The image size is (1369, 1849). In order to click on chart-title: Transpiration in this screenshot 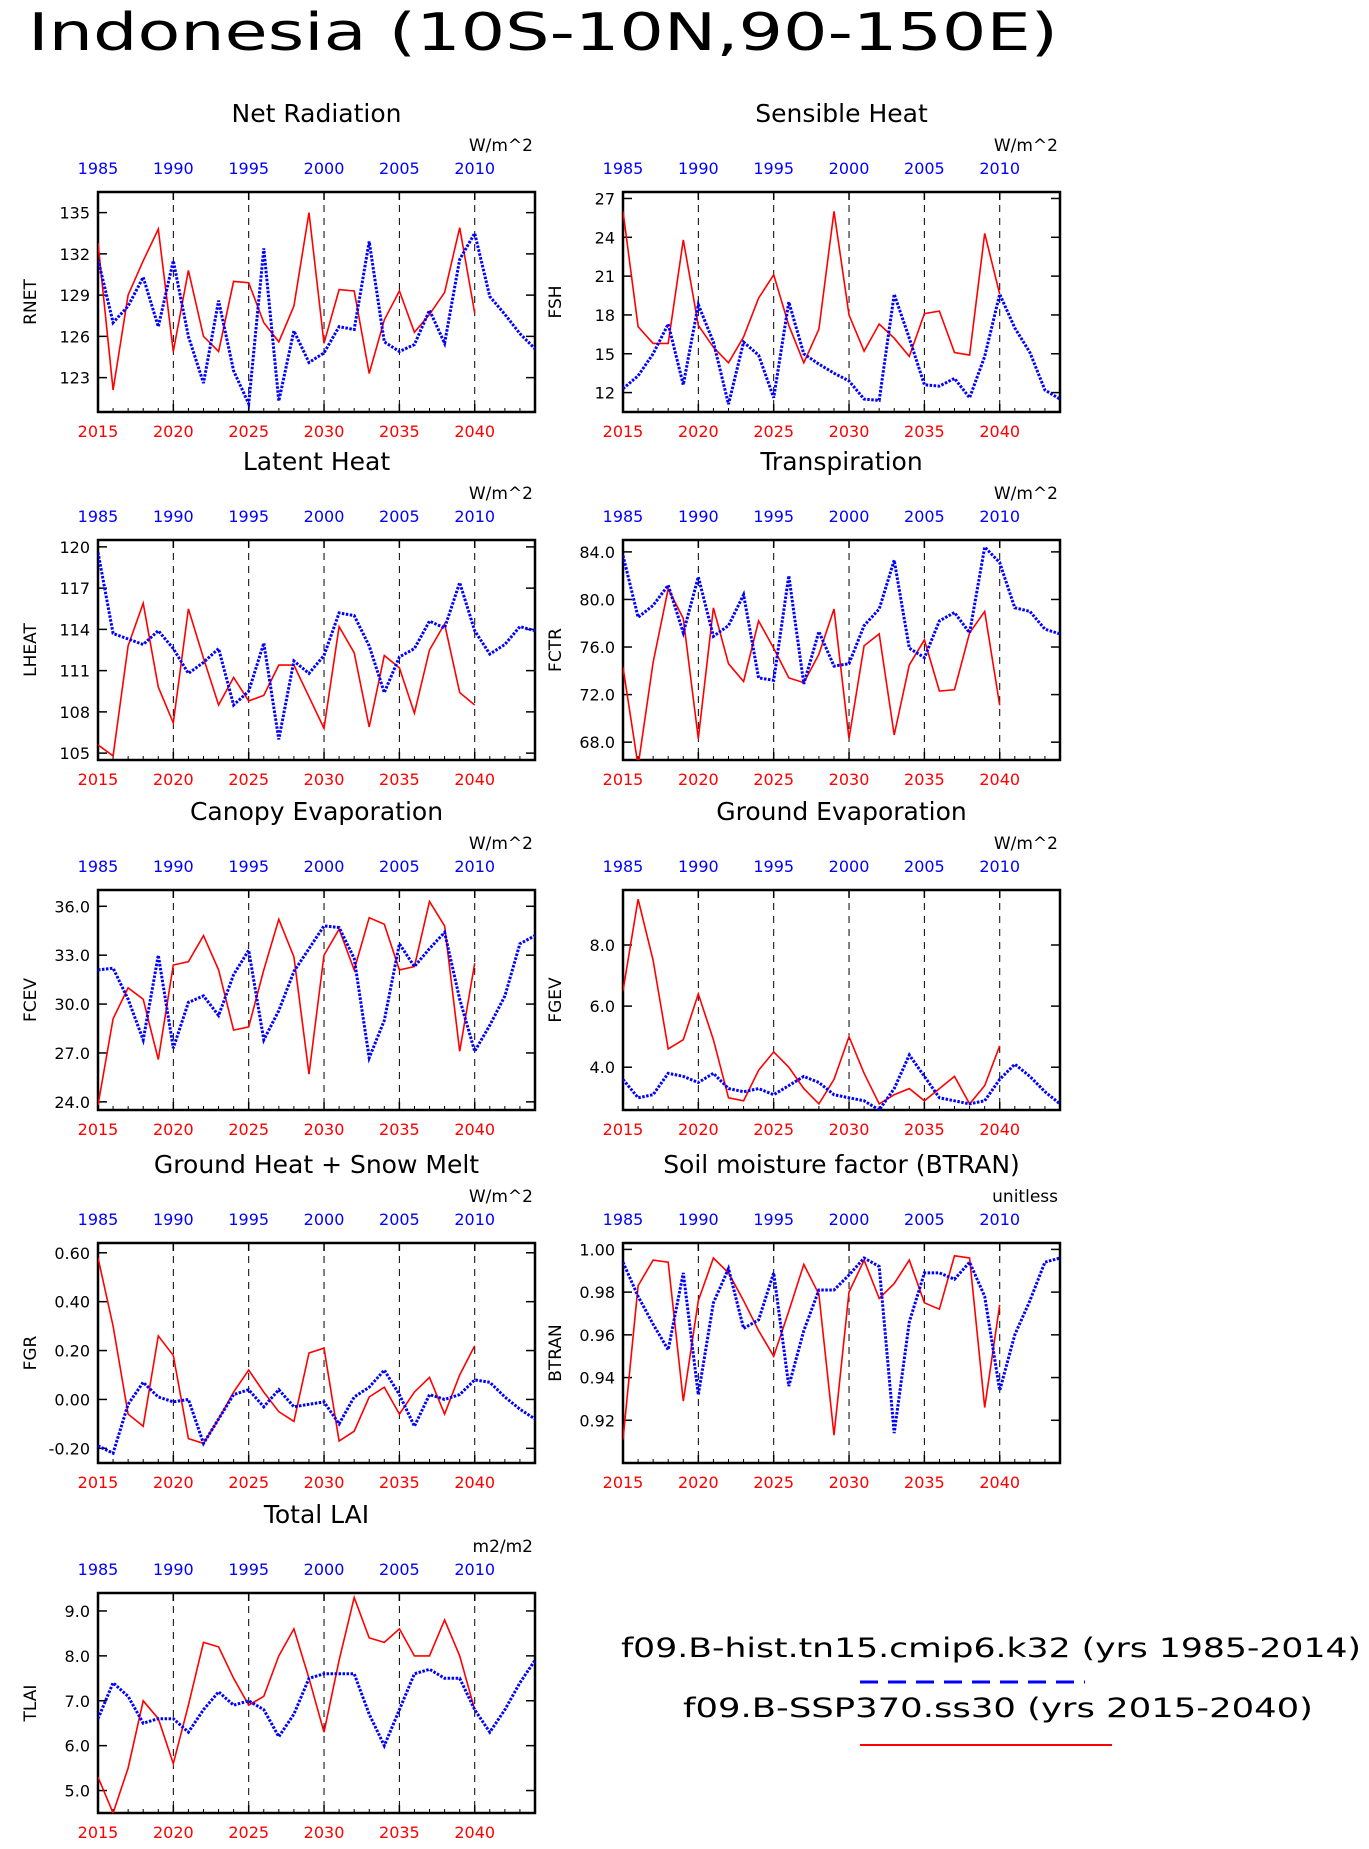, I will do `click(840, 461)`.